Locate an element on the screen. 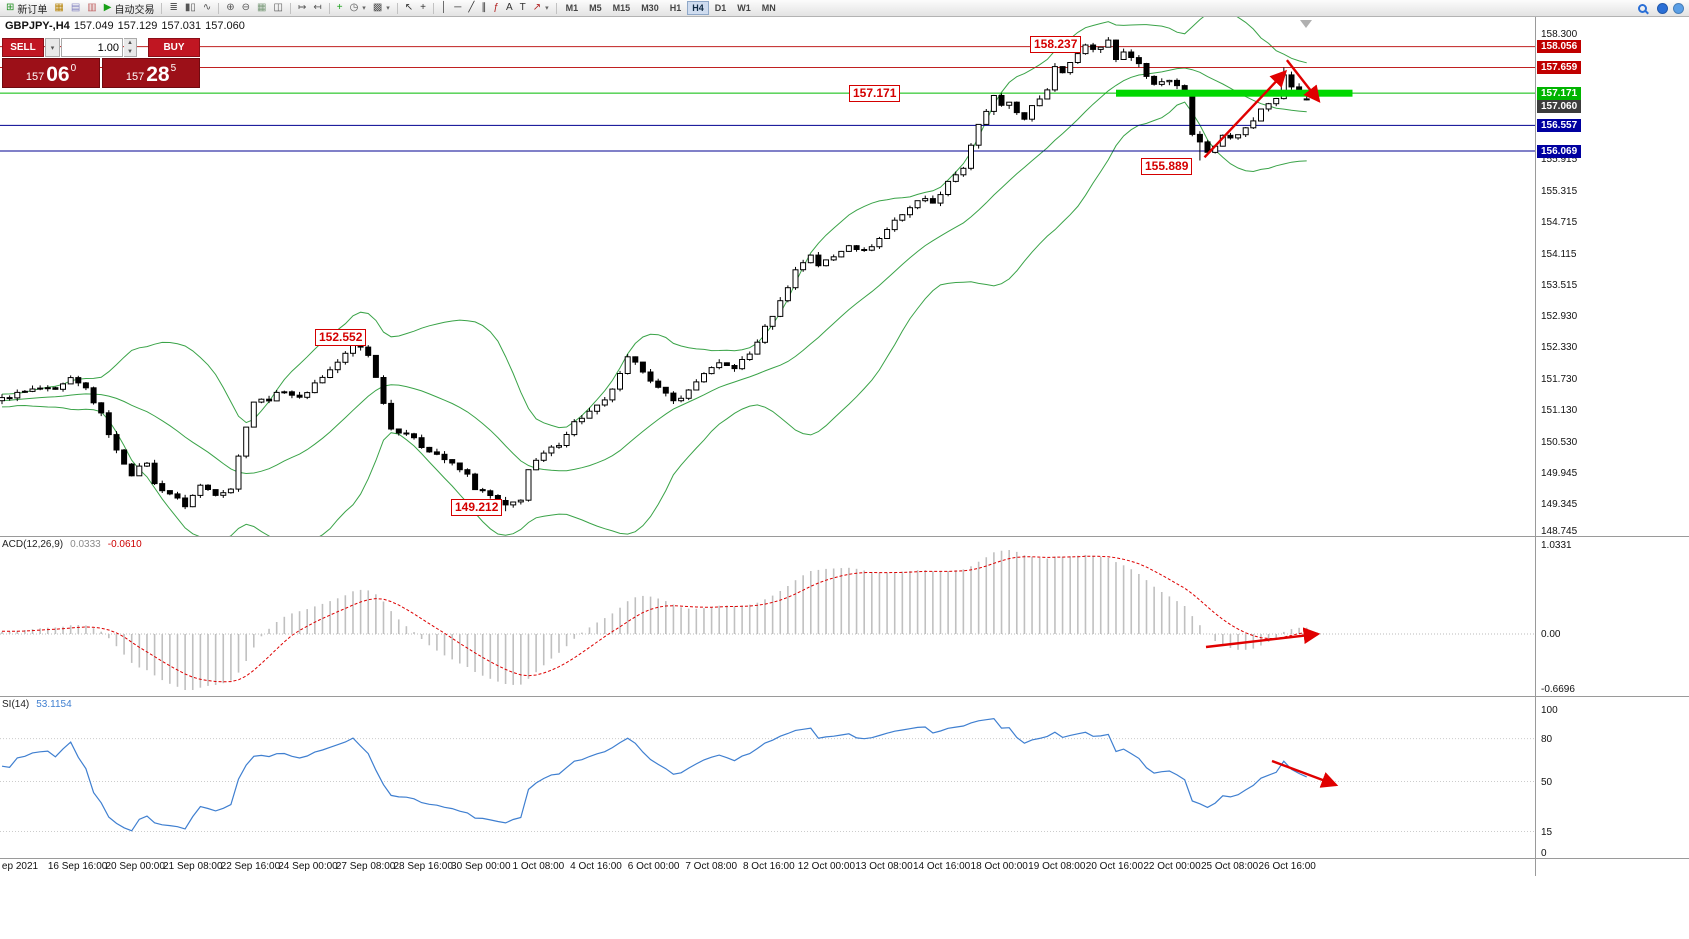  chart-window-icon: ▦ is located at coordinates (58, 8).